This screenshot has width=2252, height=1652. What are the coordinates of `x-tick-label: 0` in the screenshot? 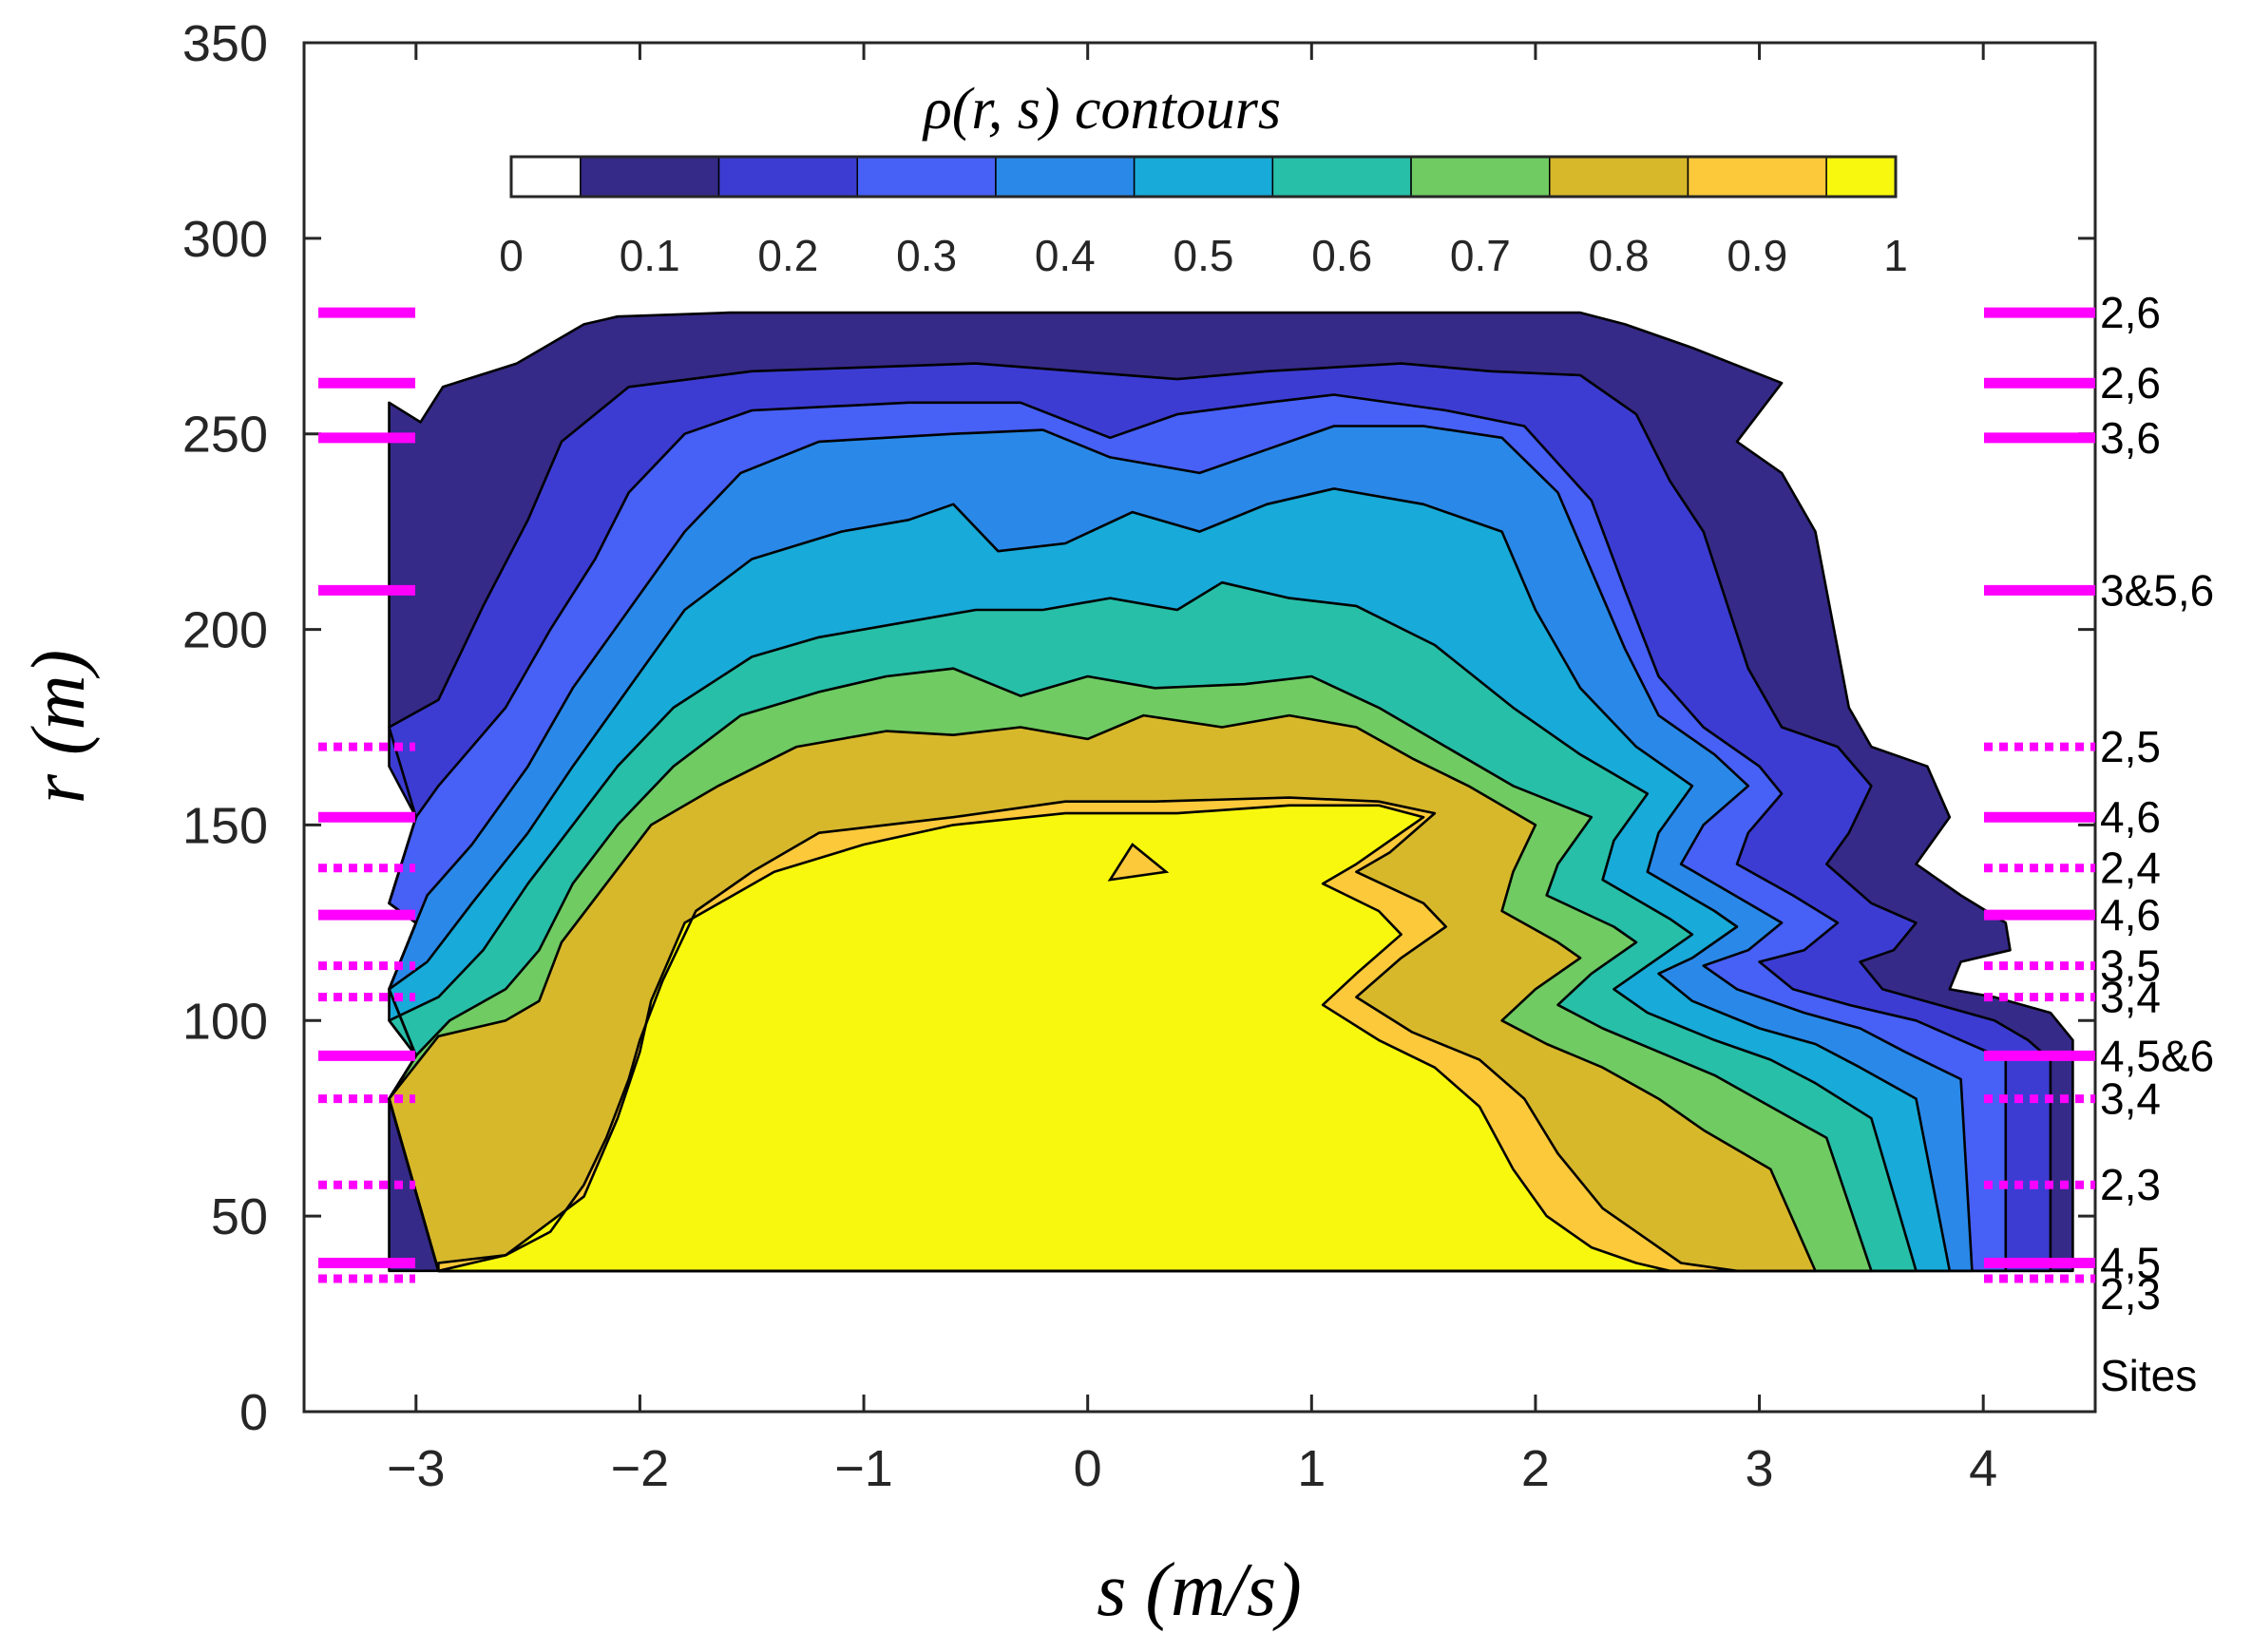 It's located at (1088, 1468).